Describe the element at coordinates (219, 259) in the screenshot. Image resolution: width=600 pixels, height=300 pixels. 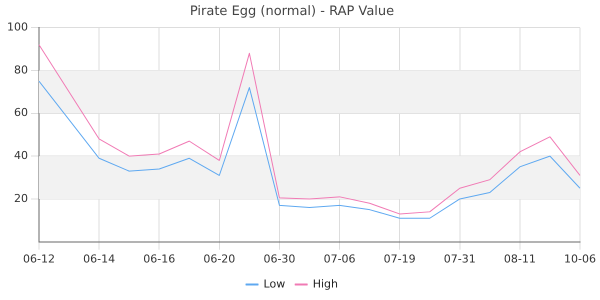
I see `x-tick-label: 06-20` at that location.